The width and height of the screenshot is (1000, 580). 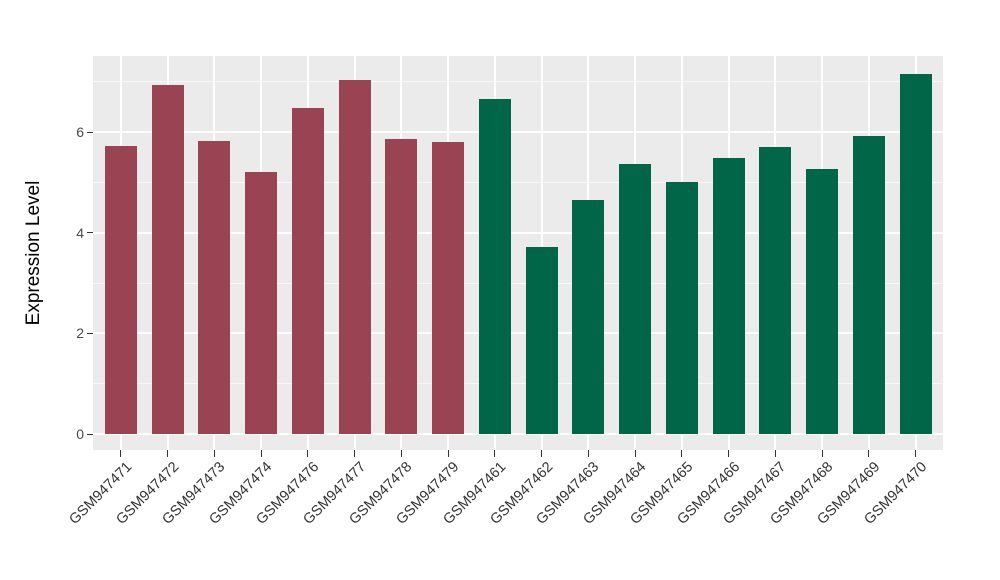 I want to click on y-tick-label: 6, so click(x=80, y=132).